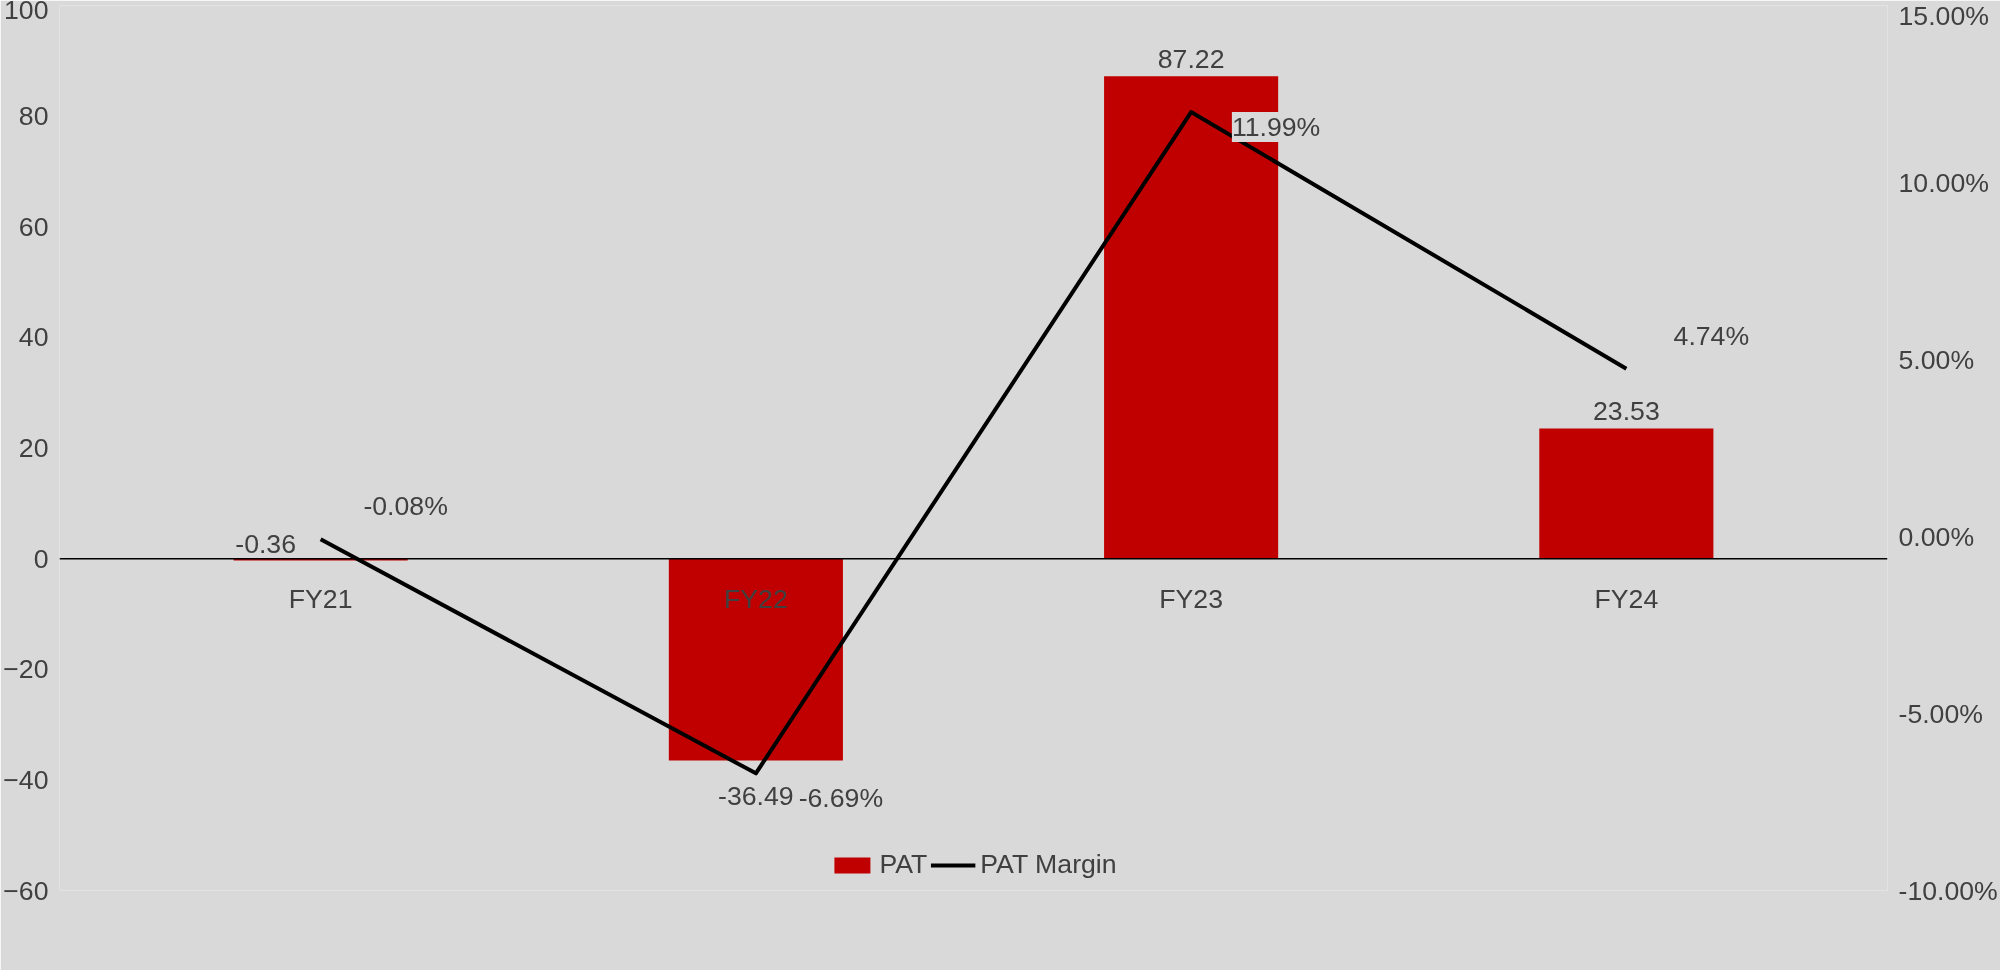 Image resolution: width=2009 pixels, height=980 pixels. What do you see at coordinates (1948, 890) in the screenshot?
I see `y2-tick-label: -10.00%` at bounding box center [1948, 890].